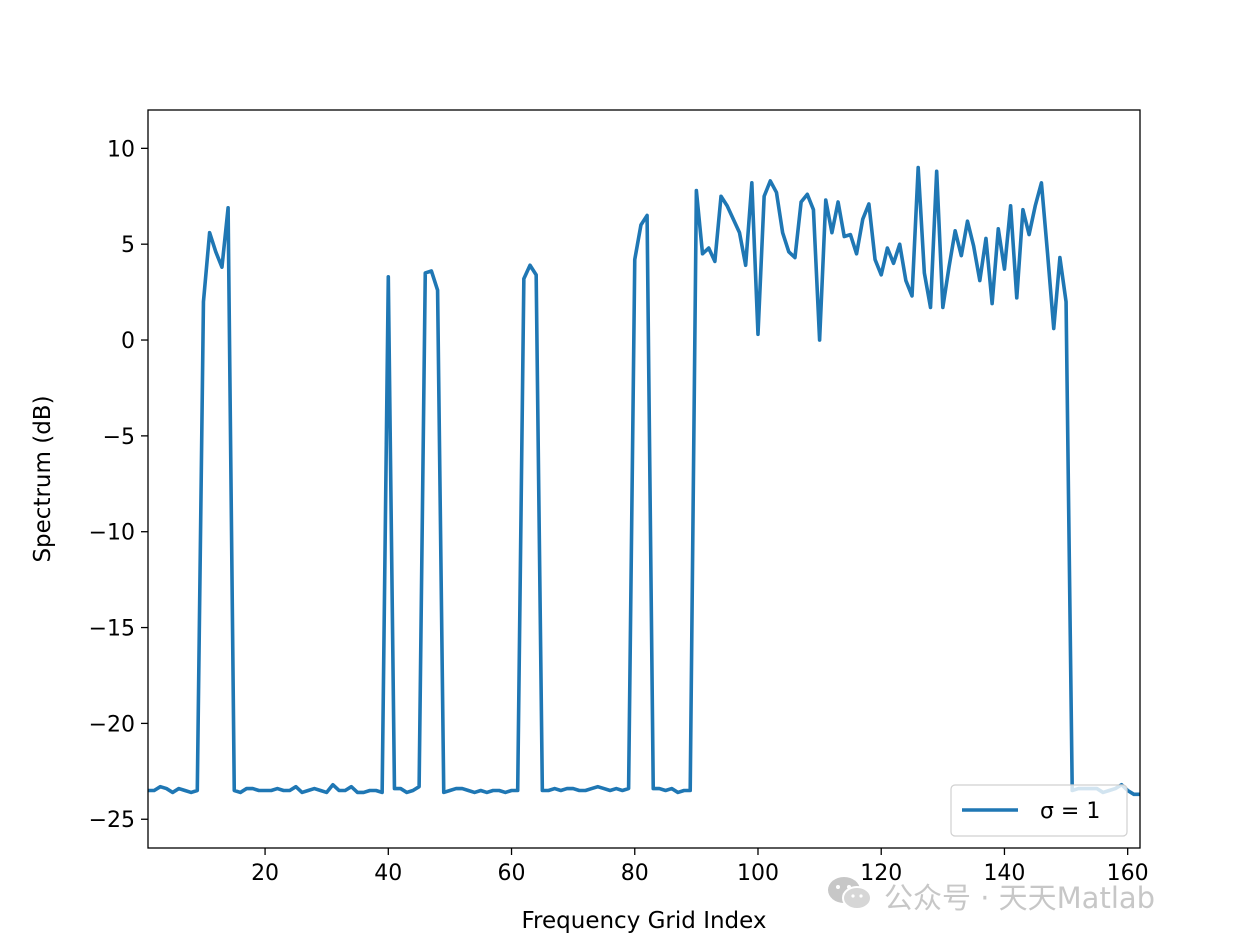  Describe the element at coordinates (119, 437) in the screenshot. I see `y-tick-label: −5` at that location.